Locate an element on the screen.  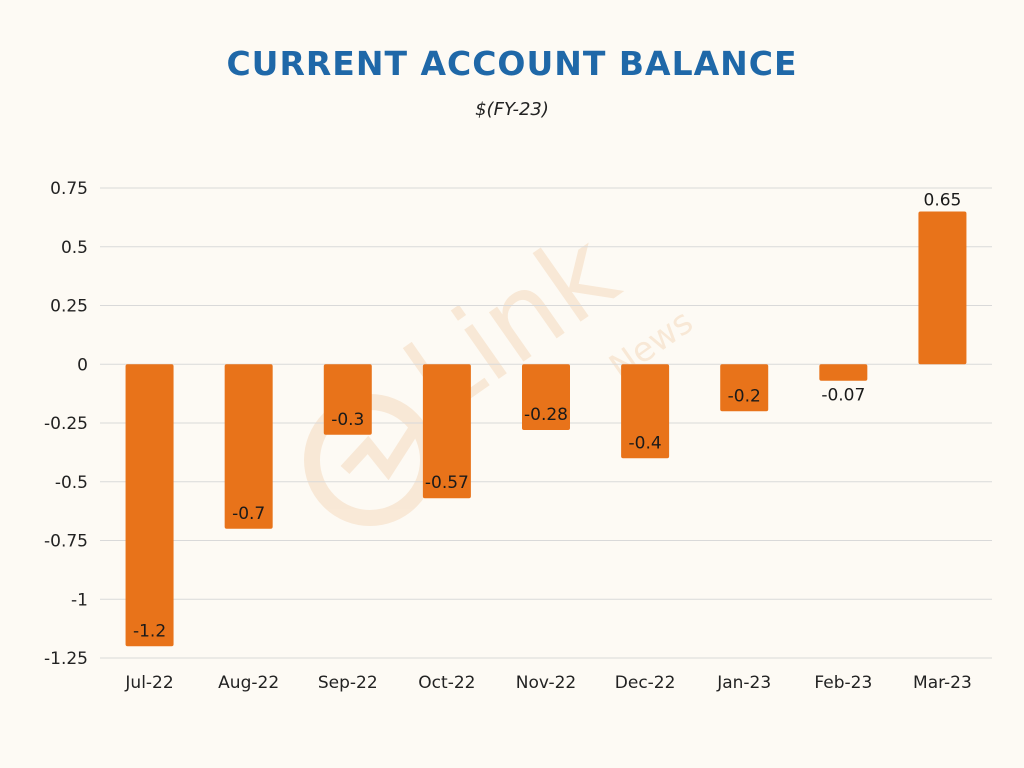
chart-subtitle: $(FY-23) is located at coordinates (512, 109).